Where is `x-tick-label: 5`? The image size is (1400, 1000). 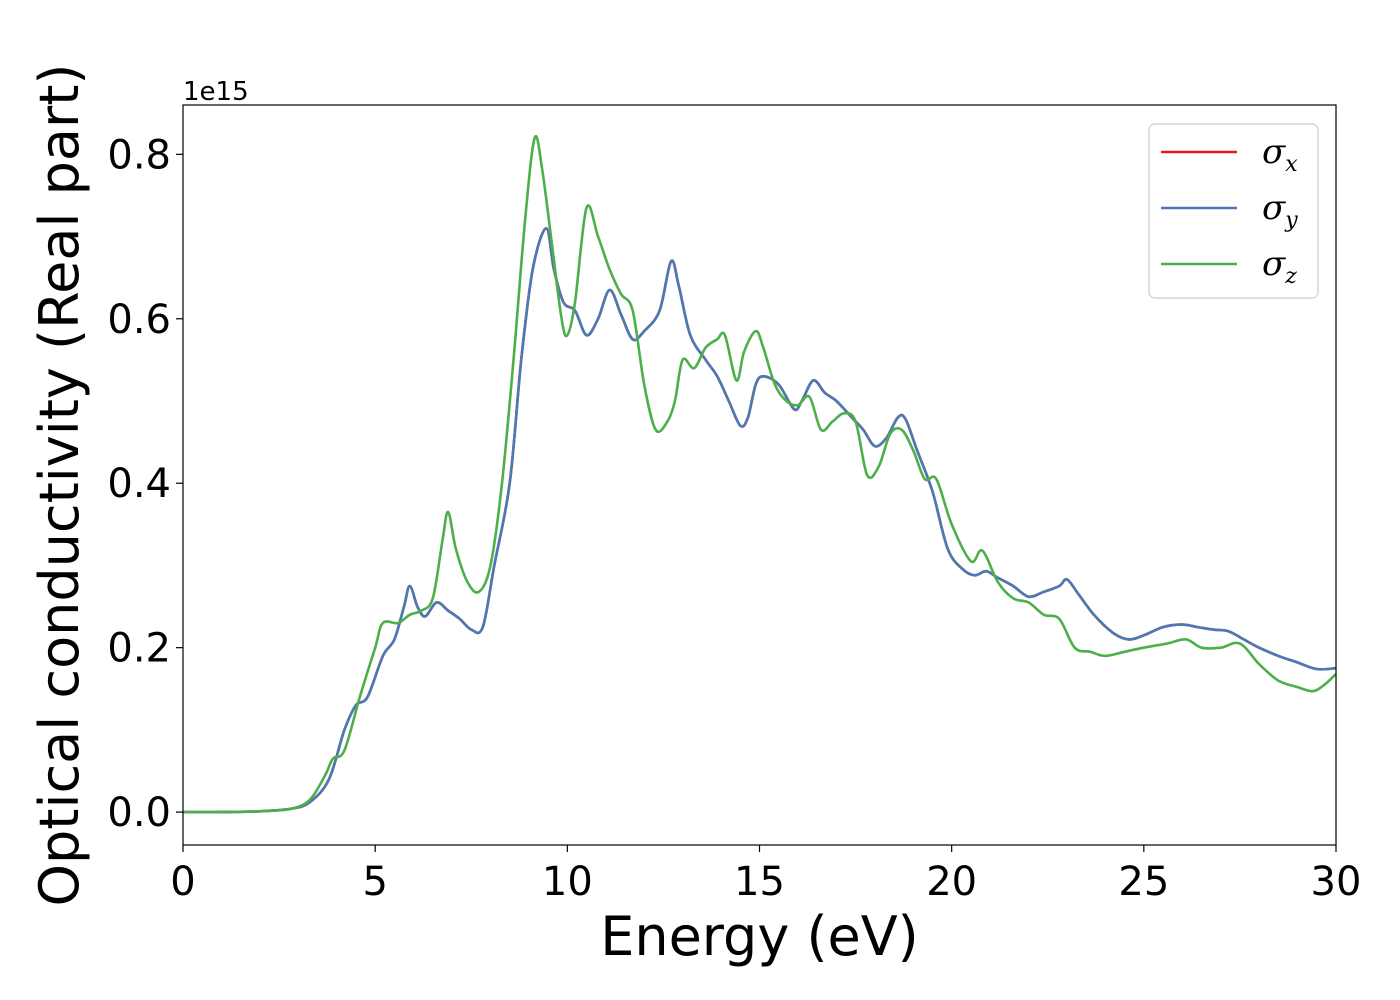
x-tick-label: 5 is located at coordinates (374, 882).